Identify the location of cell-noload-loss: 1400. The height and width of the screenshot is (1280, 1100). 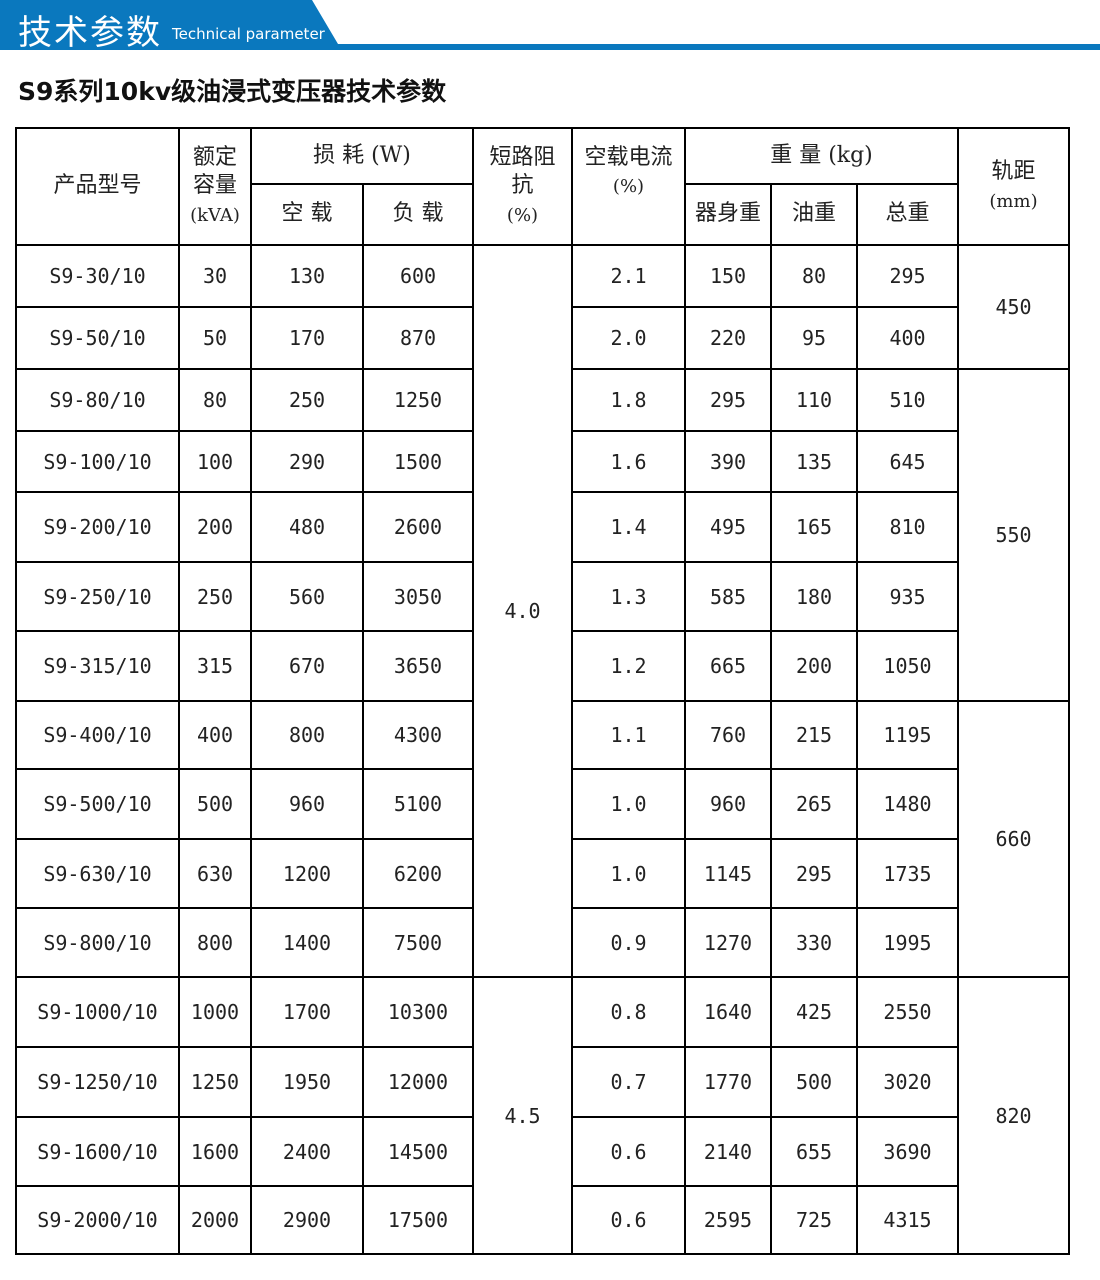
(307, 942).